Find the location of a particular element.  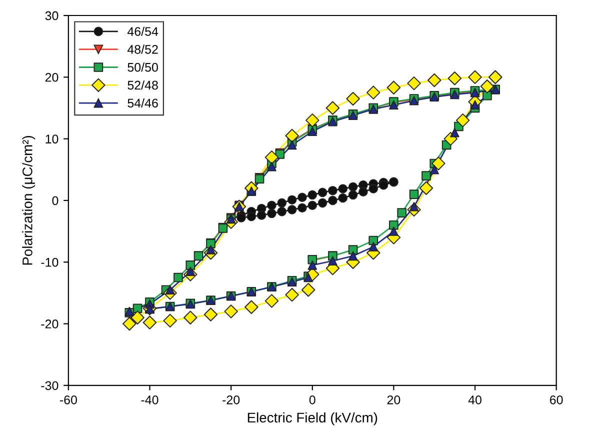

legend-label: 50/50 is located at coordinates (143, 67).